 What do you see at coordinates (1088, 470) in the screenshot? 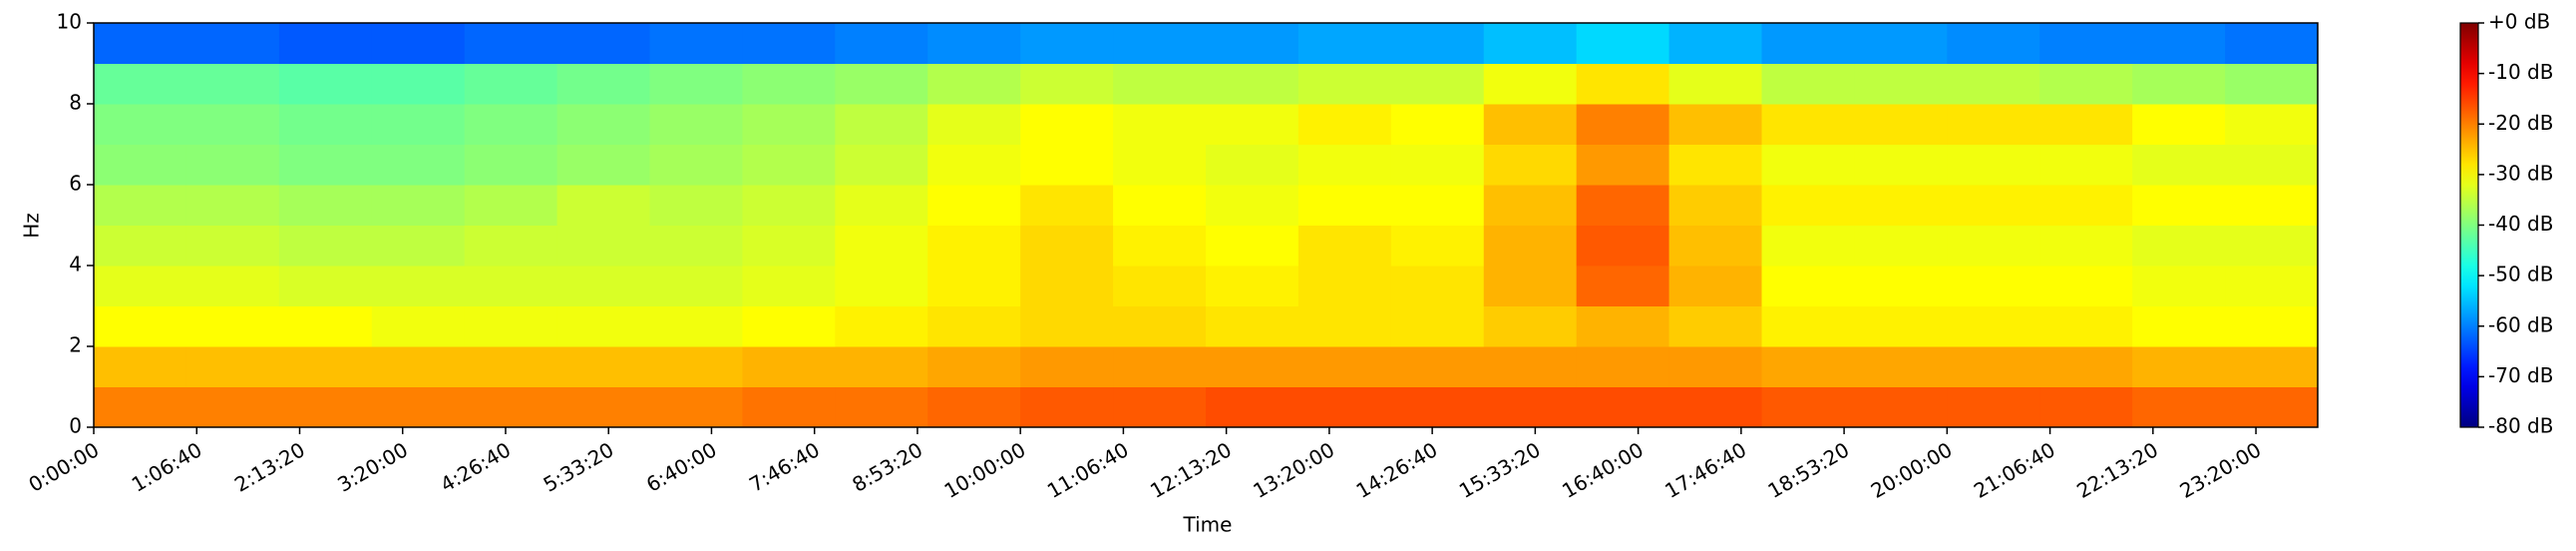
I see `x-tick-label: 11:06:40` at bounding box center [1088, 470].